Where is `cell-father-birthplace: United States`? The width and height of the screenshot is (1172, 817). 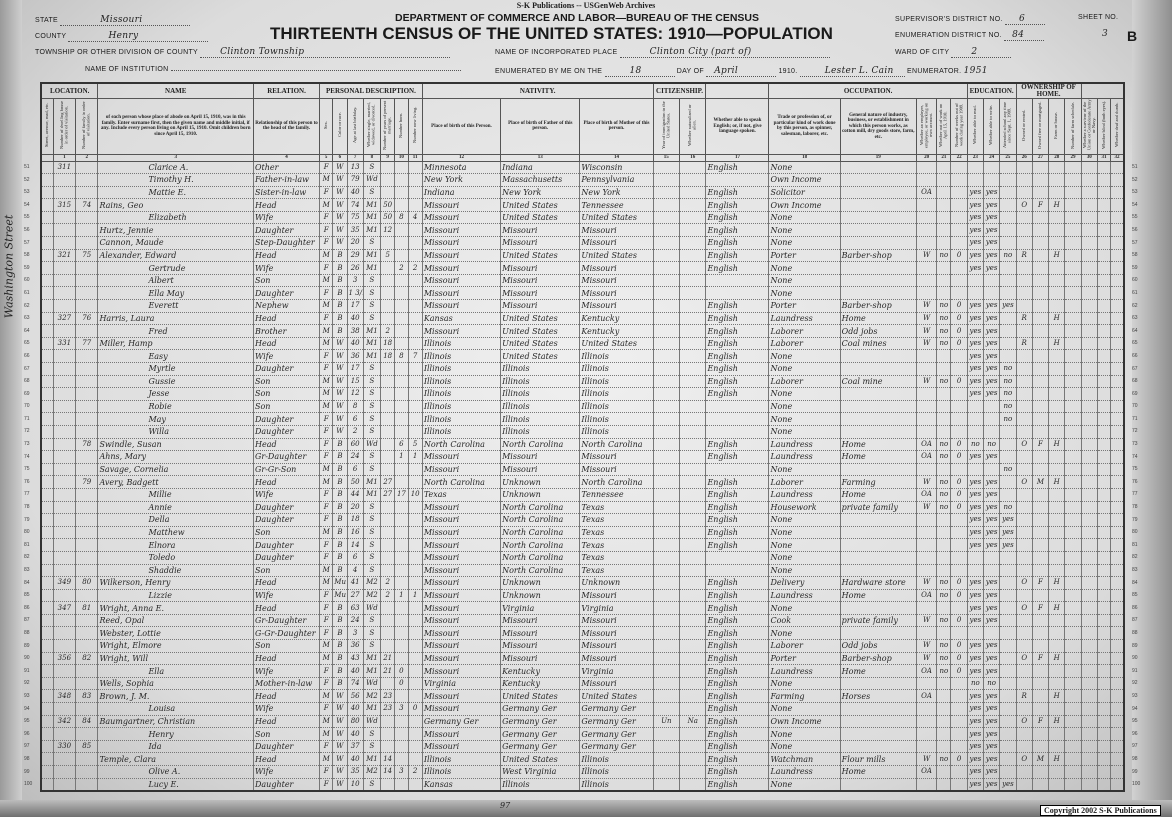
cell-father-birthplace: United States is located at coordinates (540, 759).